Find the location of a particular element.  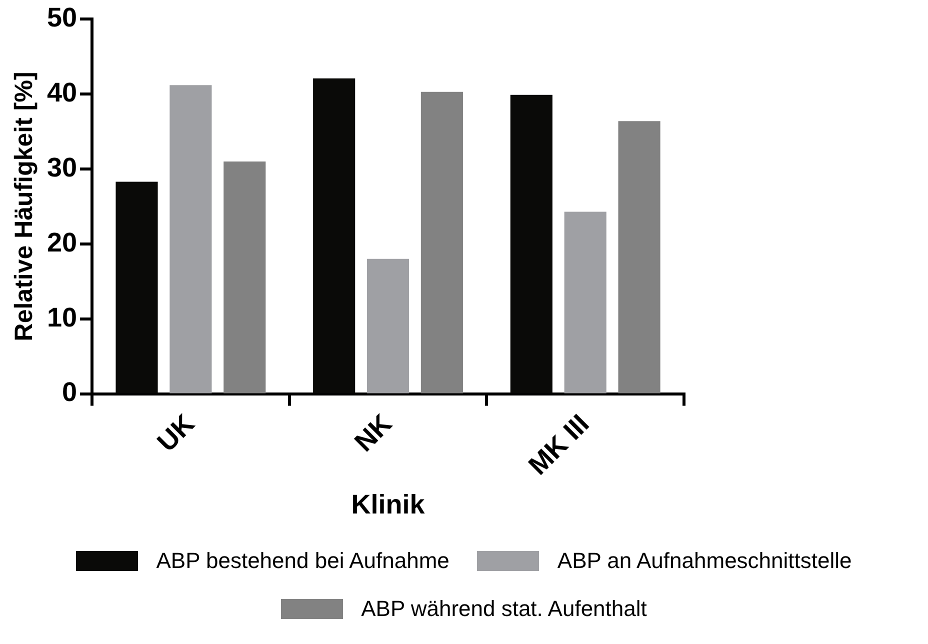

y-axis-title: Relative Häufigkeit [%] is located at coordinates (24, 207).